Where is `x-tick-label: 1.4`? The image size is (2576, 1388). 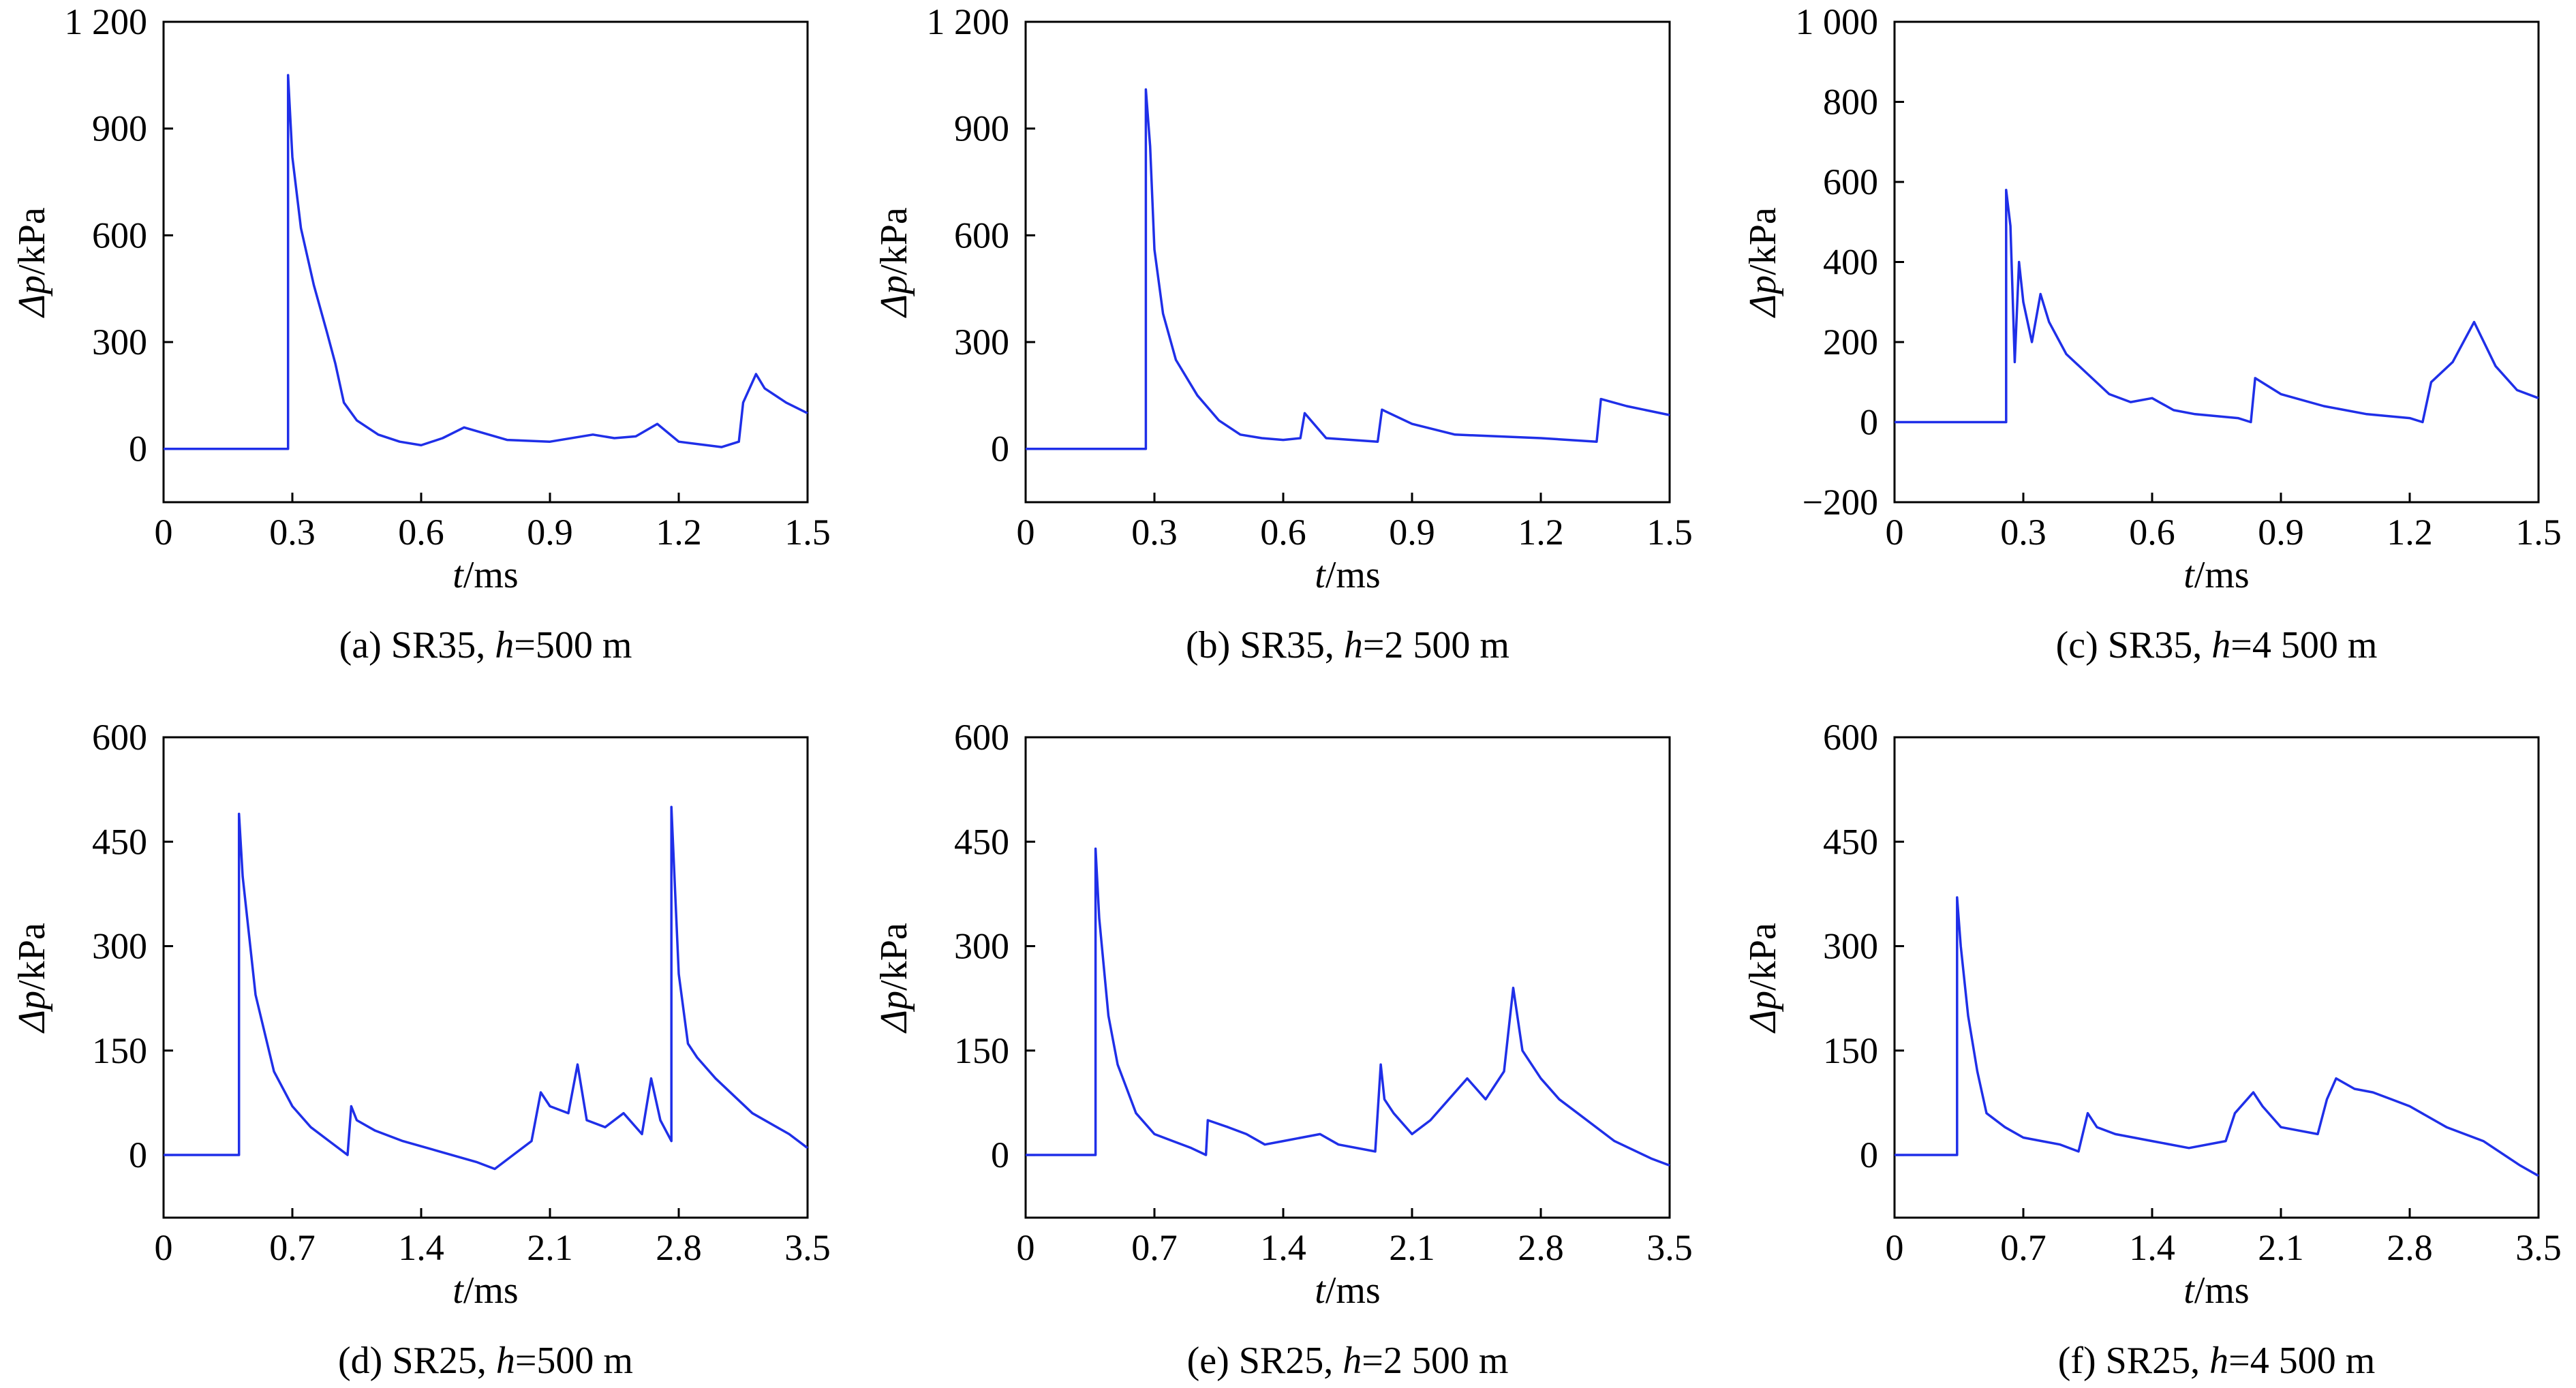
x-tick-label: 1.4 is located at coordinates (421, 1247).